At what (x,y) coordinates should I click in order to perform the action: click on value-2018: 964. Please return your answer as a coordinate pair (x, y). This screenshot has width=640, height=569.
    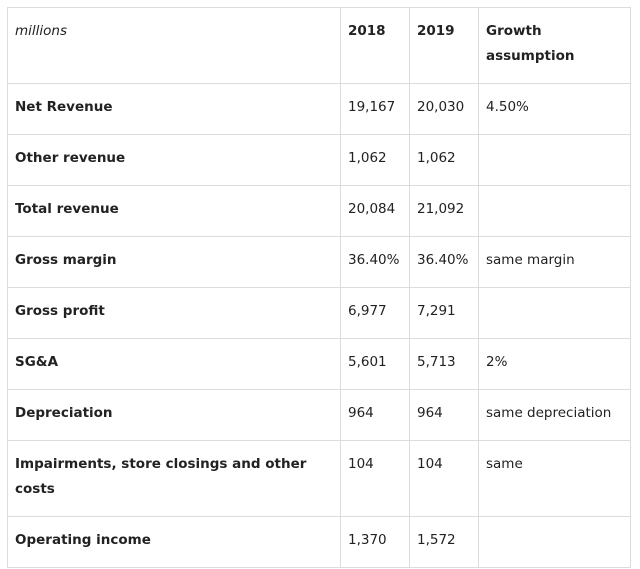
    Looking at the image, I should click on (375, 415).